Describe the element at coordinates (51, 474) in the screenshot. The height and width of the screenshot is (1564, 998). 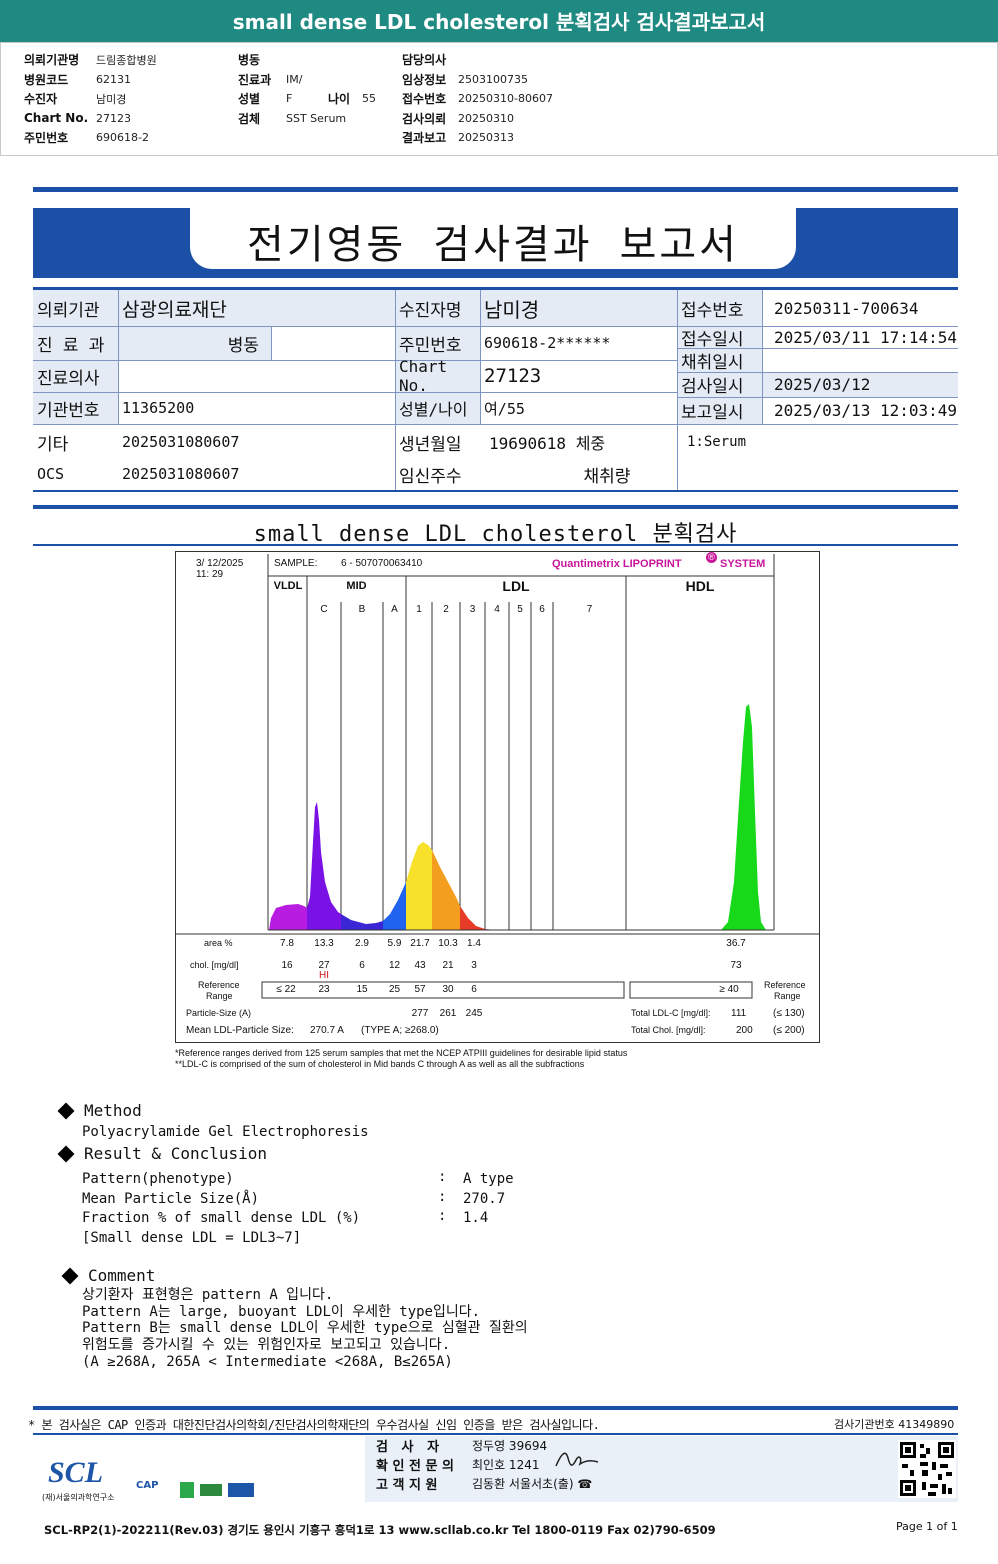
I see `ocs-label: OCS` at that location.